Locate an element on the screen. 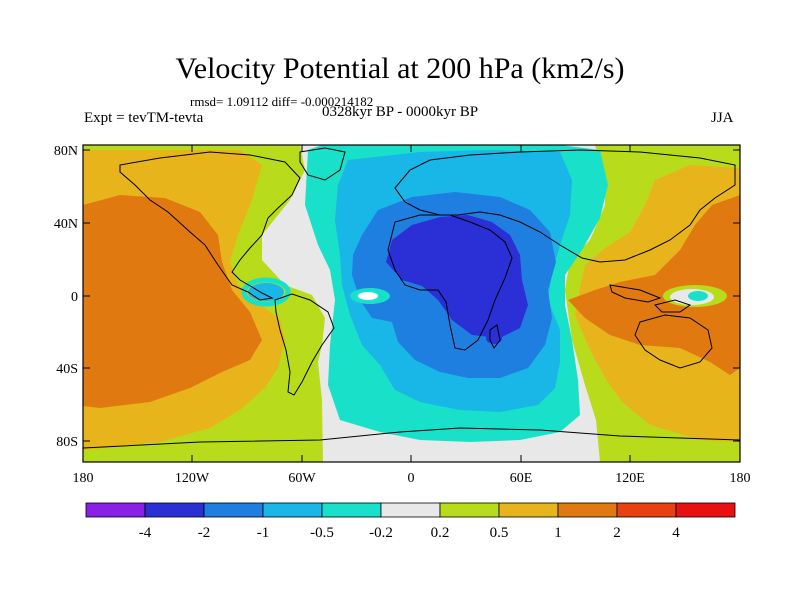 The width and height of the screenshot is (800, 600). colorbar-label: -0.5 is located at coordinates (322, 533).